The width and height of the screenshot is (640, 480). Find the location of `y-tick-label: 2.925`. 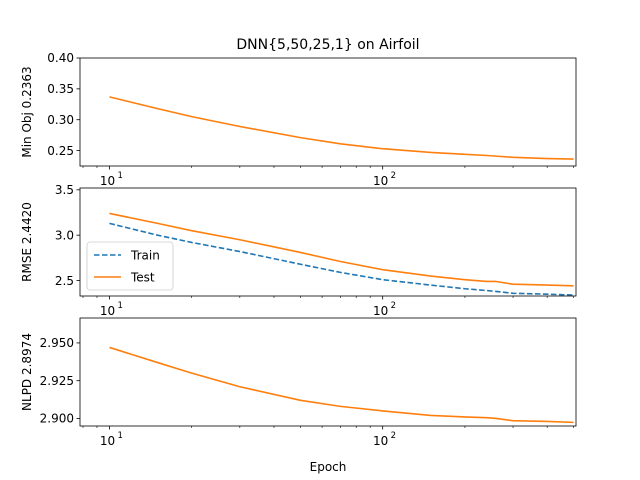

y-tick-label: 2.925 is located at coordinates (57, 381).